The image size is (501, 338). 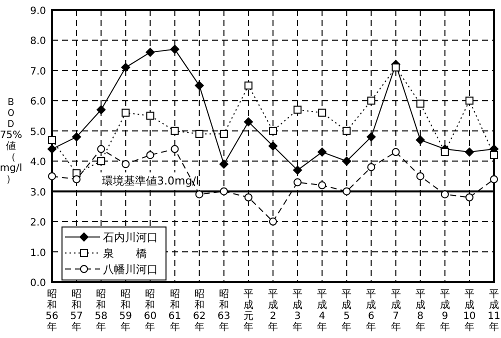 What do you see at coordinates (469, 311) in the screenshot?
I see `x-tick-label: 平成10年` at bounding box center [469, 311].